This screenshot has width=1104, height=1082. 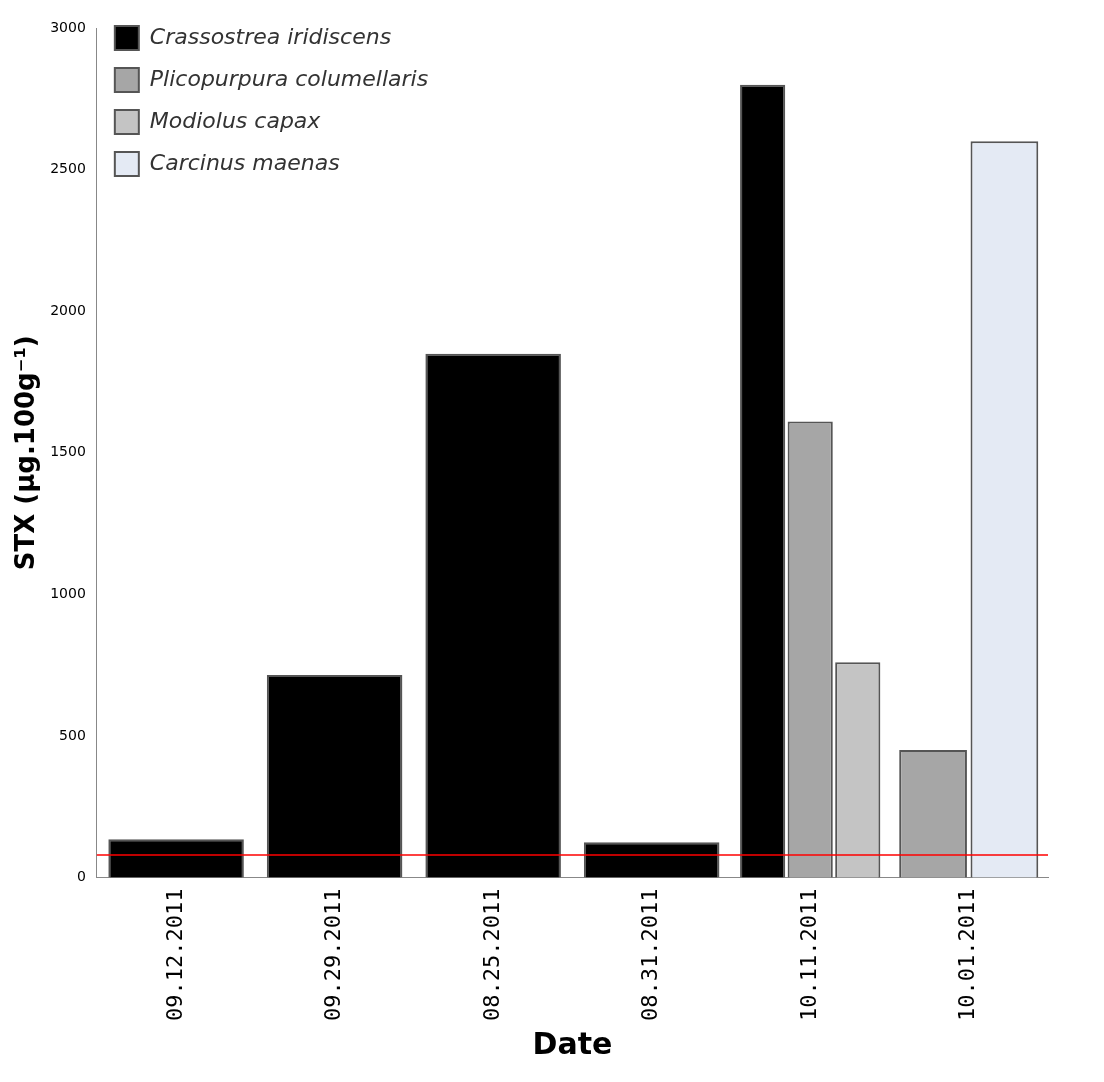 What do you see at coordinates (68, 309) in the screenshot?
I see `y-tick-label: 2000` at bounding box center [68, 309].